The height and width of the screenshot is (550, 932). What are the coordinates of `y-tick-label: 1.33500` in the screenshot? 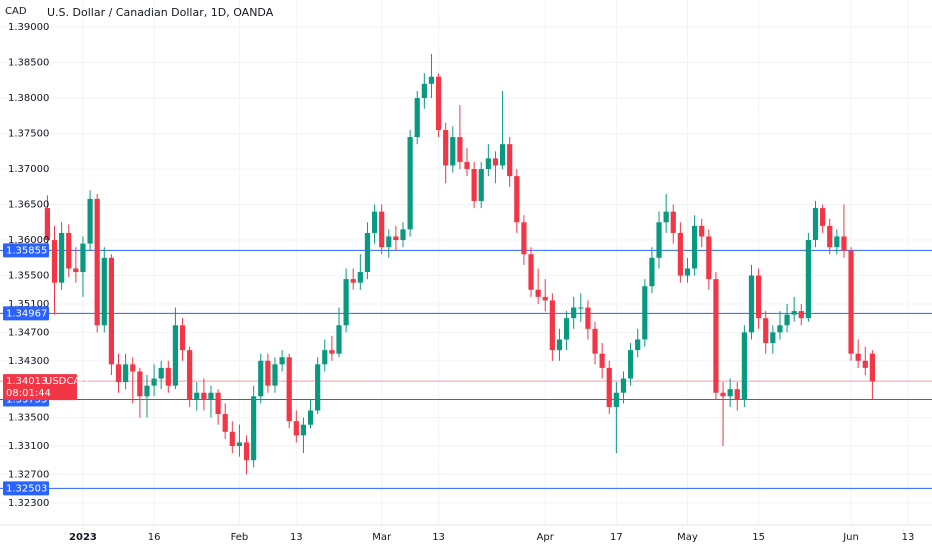 It's located at (28, 418).